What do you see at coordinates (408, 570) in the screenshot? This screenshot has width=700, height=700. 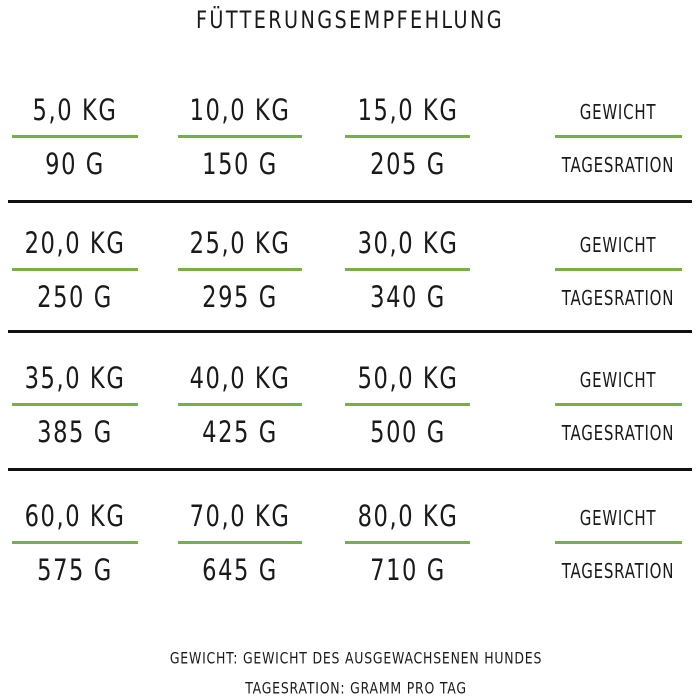 I see `ration-value: 710 G` at bounding box center [408, 570].